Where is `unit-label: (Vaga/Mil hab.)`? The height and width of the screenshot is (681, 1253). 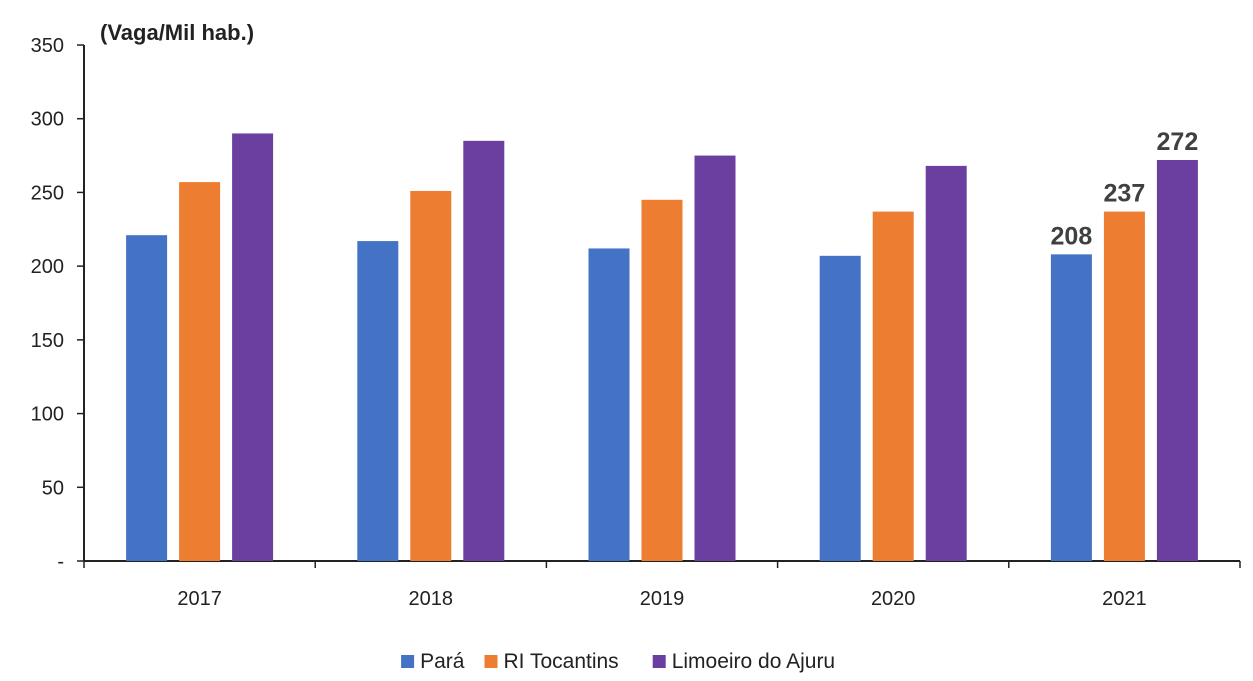
unit-label: (Vaga/Mil hab.) is located at coordinates (177, 32).